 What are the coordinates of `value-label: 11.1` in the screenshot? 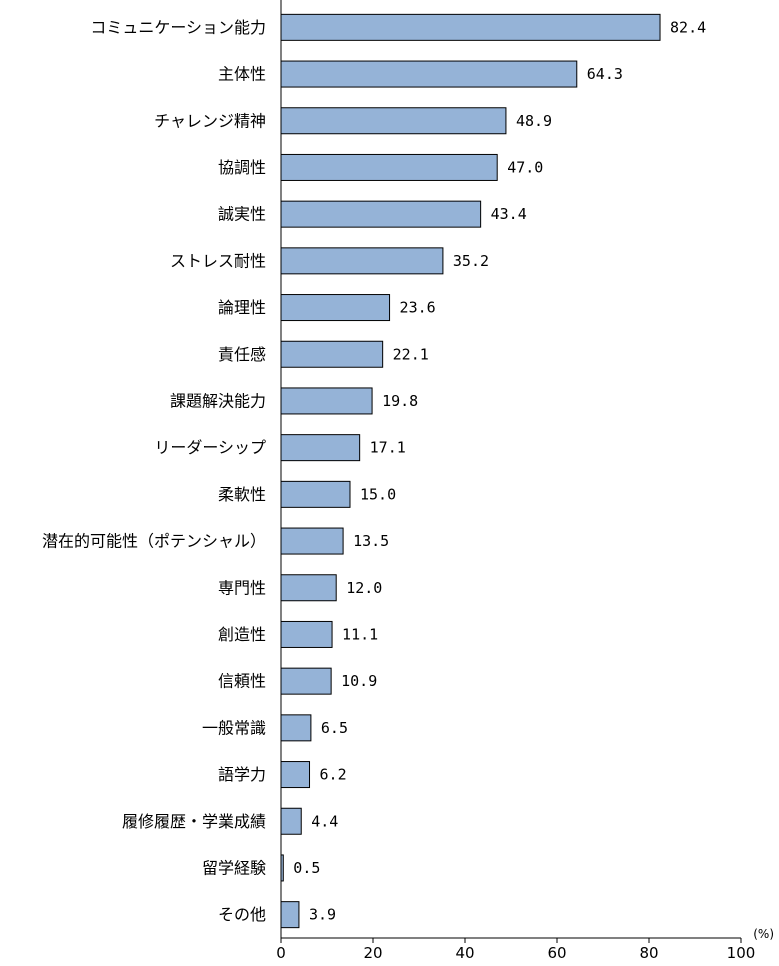 It's located at (360, 634).